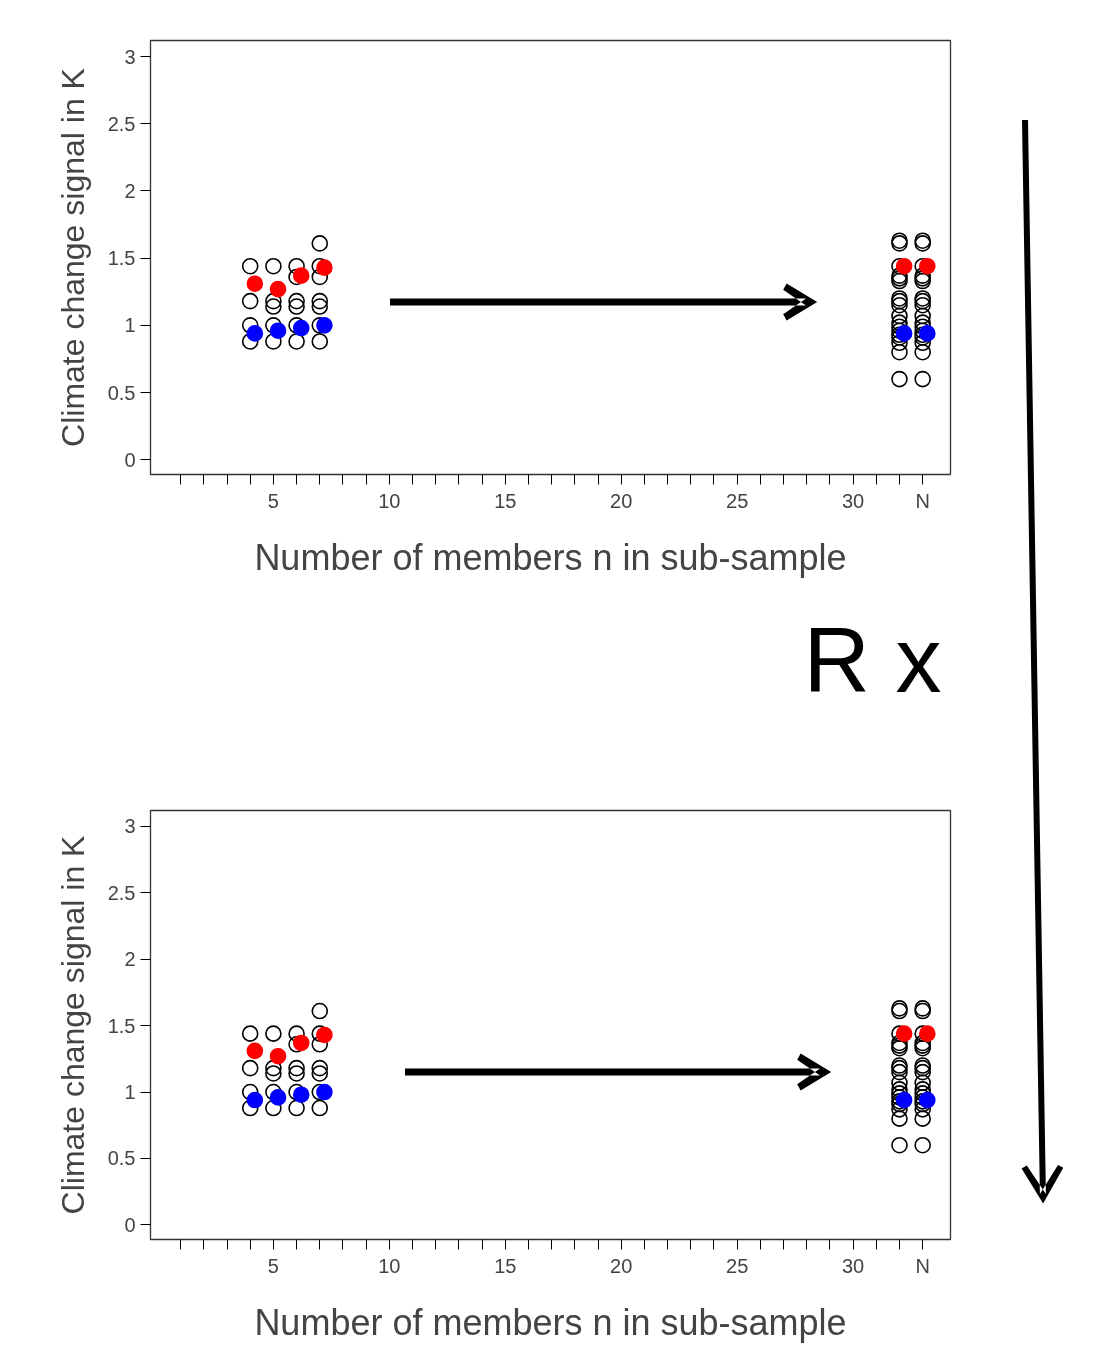  I want to click on y-tick-label: 1.5, so click(121, 258).